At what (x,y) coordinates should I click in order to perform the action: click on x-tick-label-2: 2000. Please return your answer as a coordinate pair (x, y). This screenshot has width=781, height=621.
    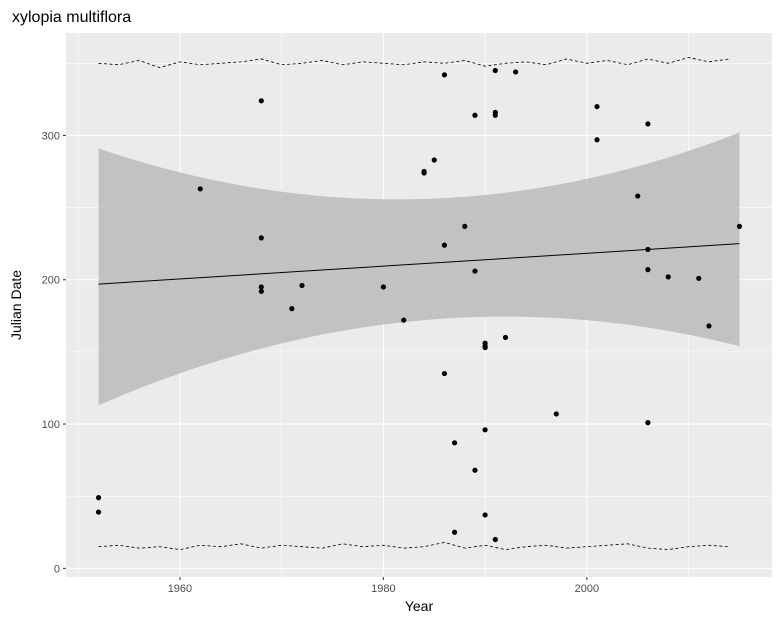
    Looking at the image, I should click on (587, 589).